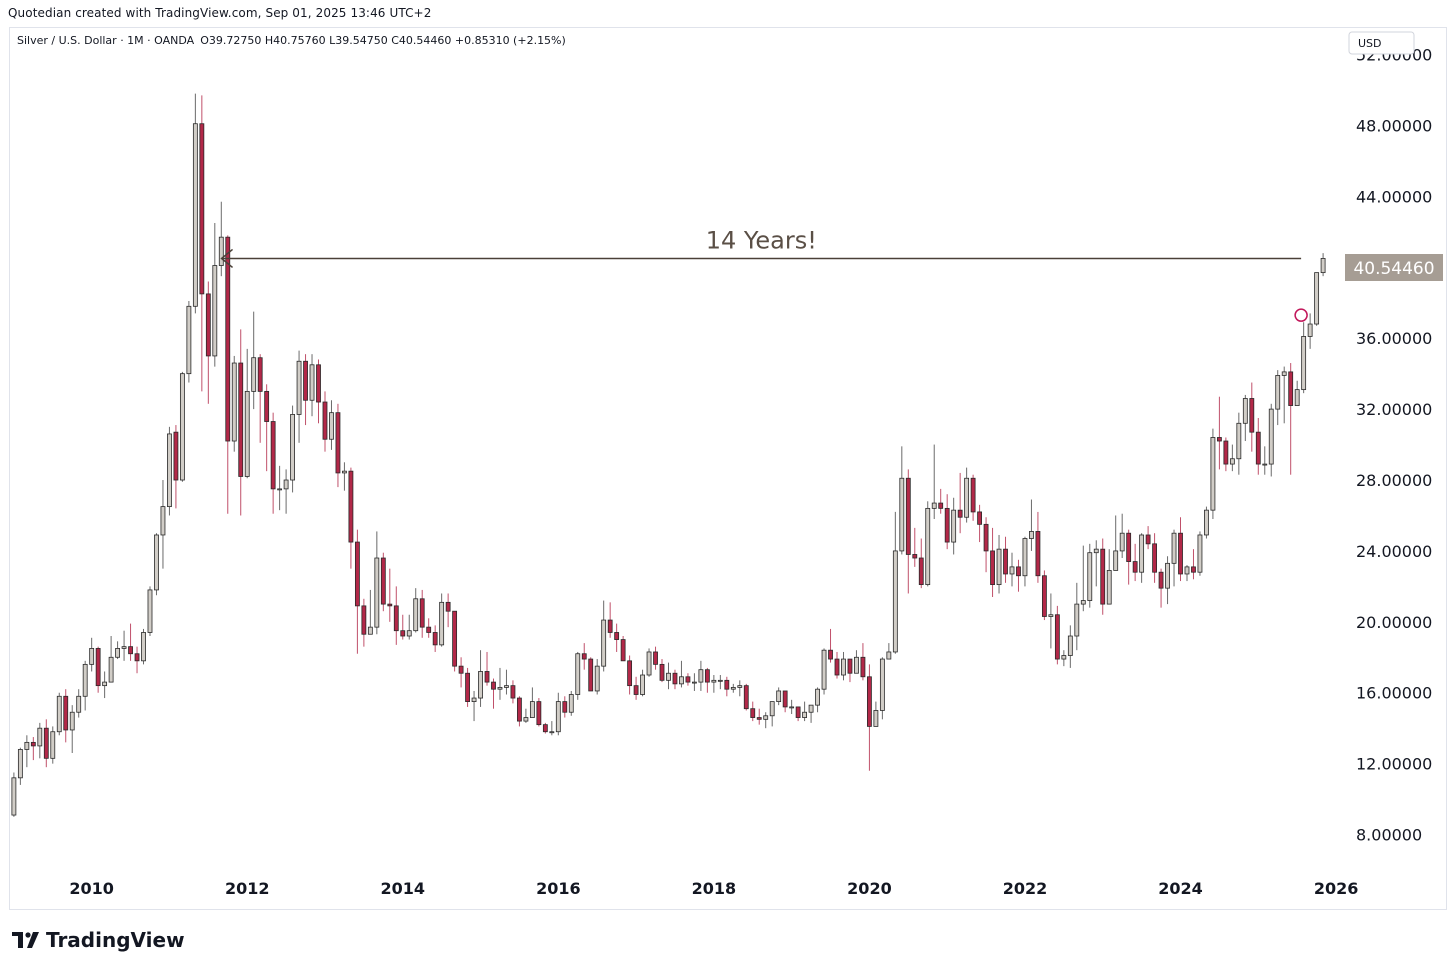 The height and width of the screenshot is (969, 1456). I want to click on currency-button: USD, so click(1381, 43).